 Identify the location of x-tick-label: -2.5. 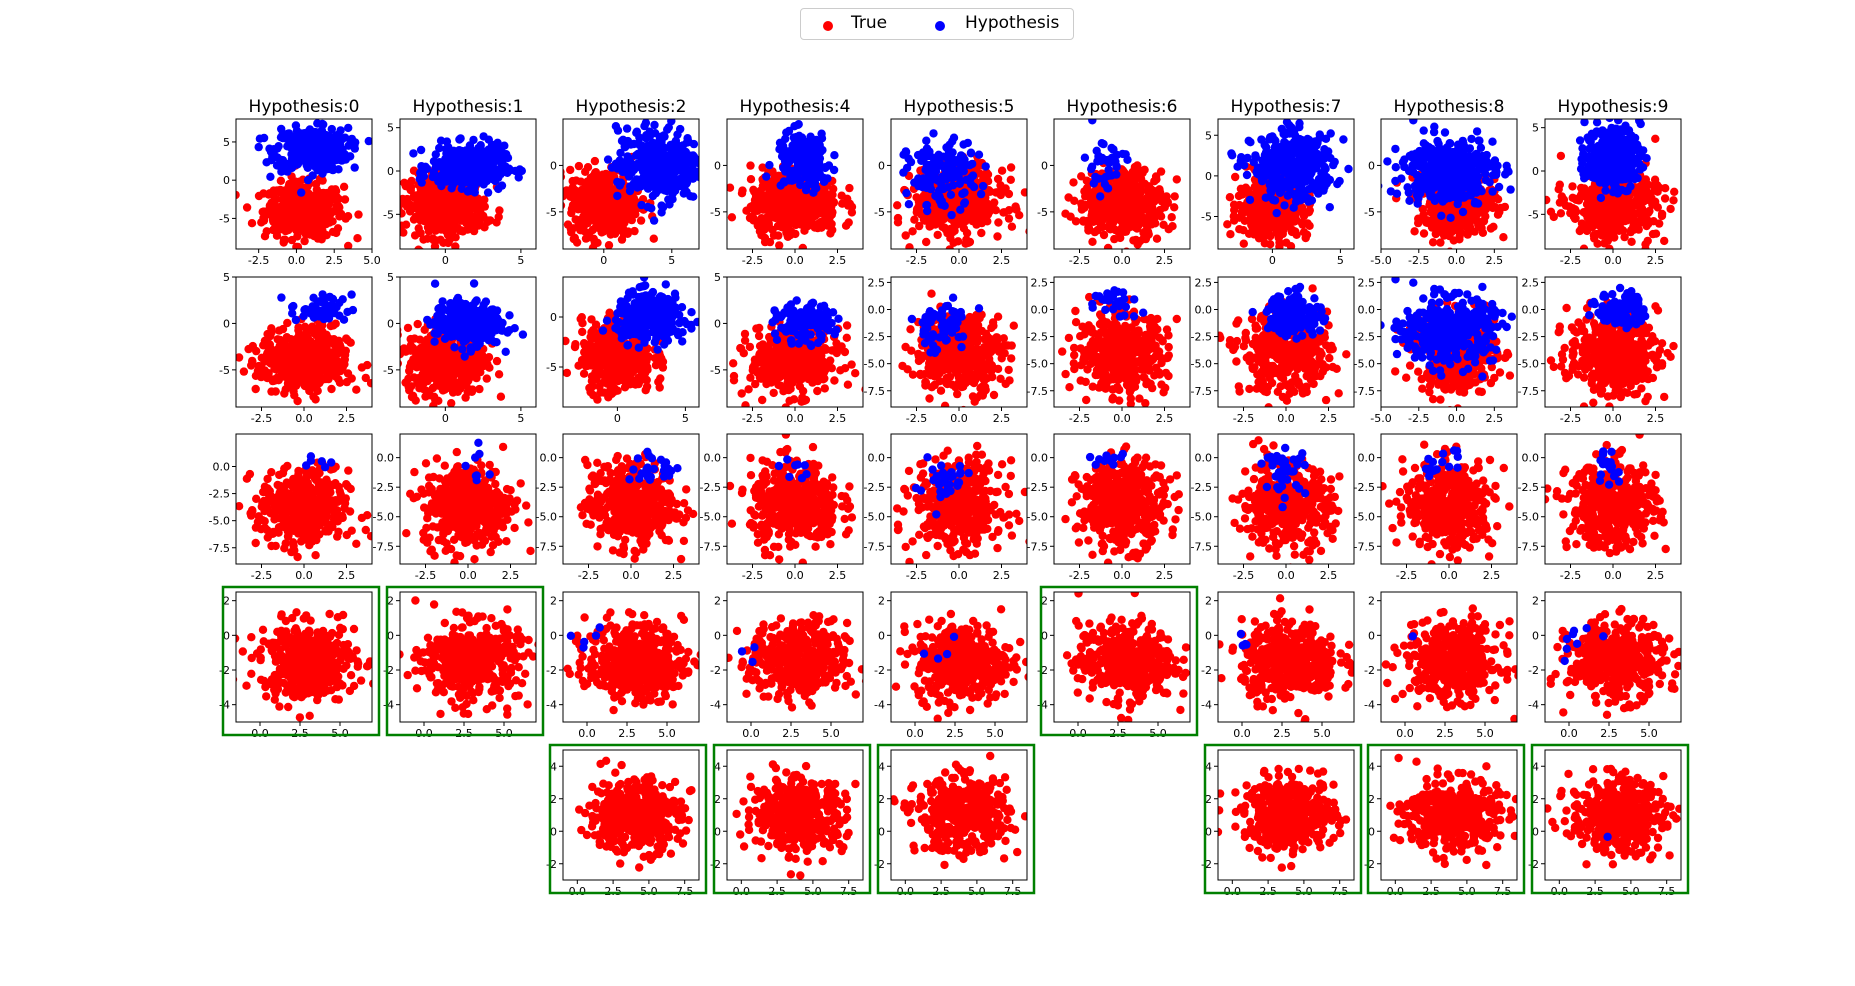
(258, 260).